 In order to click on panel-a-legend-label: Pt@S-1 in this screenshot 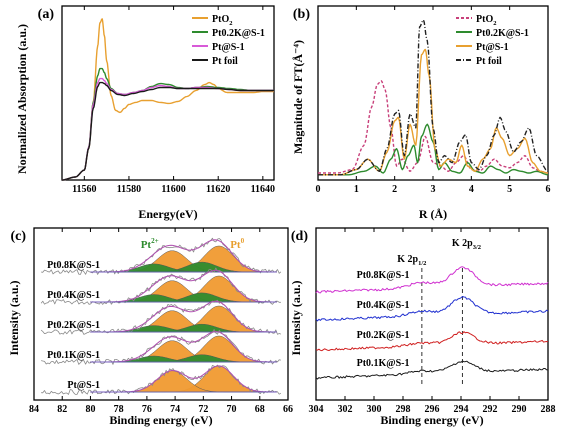, I will do `click(228, 47)`.